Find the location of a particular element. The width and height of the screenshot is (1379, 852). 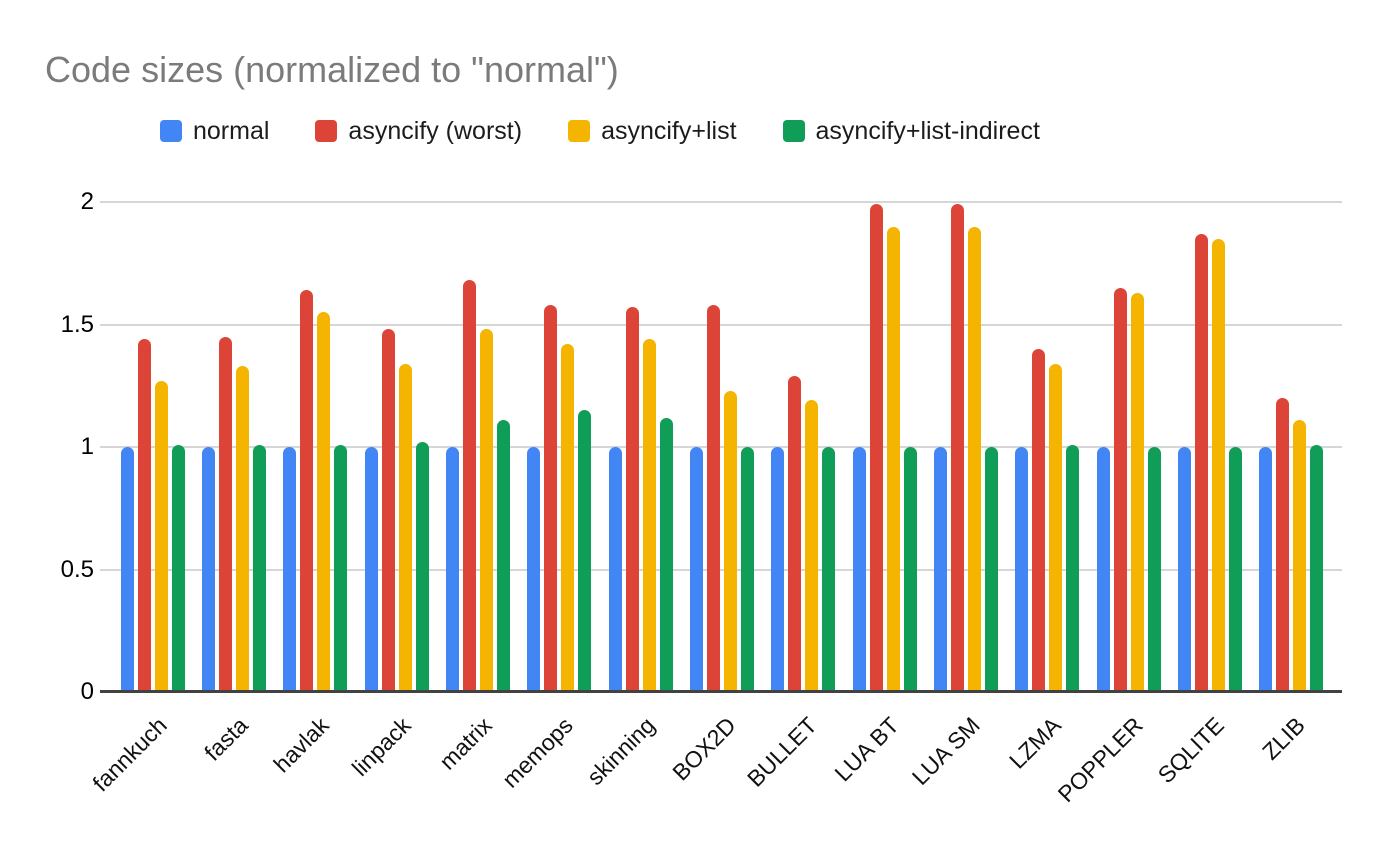

bar-group-matrix is located at coordinates (477, 437).